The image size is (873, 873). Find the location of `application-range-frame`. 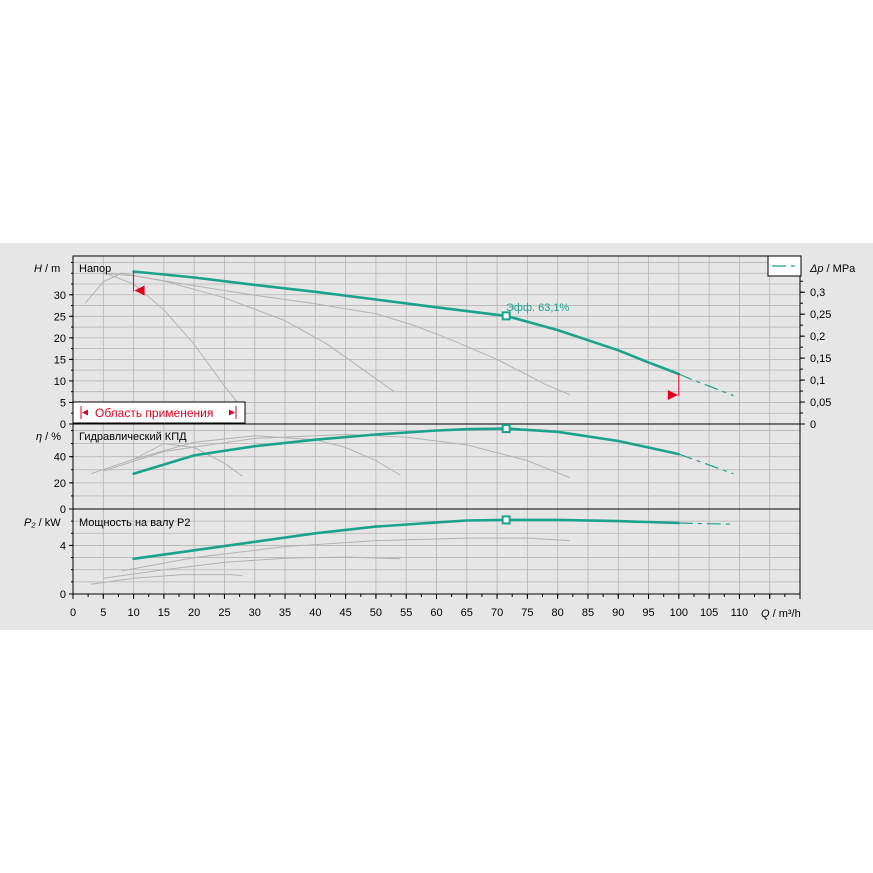

application-range-frame is located at coordinates (159, 412).